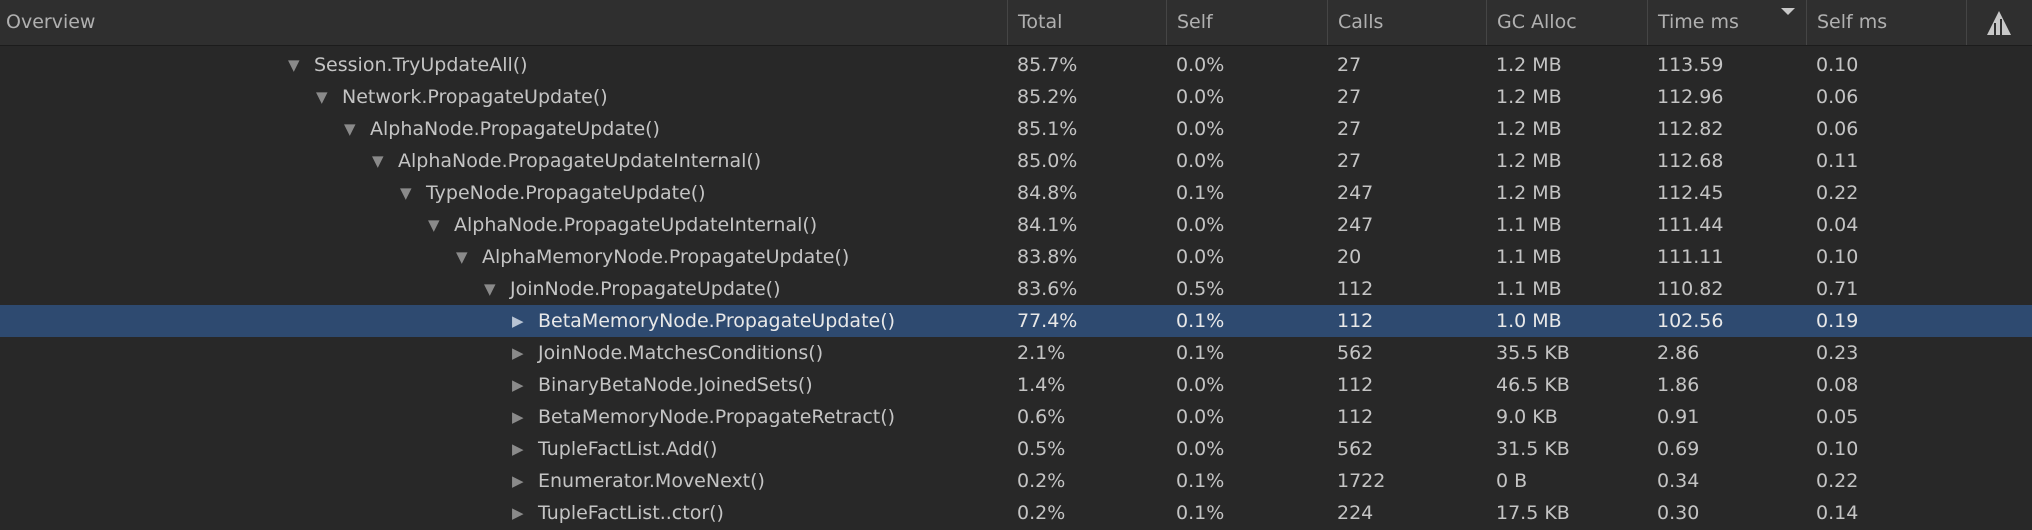 This screenshot has height=530, width=2032. Describe the element at coordinates (1533, 353) in the screenshot. I see `metric-cell: 35.5 KB` at that location.